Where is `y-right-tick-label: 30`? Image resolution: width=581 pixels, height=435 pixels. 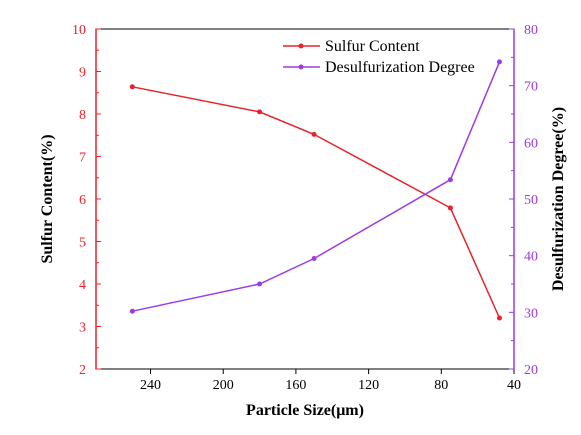
y-right-tick-label: 30 is located at coordinates (531, 313).